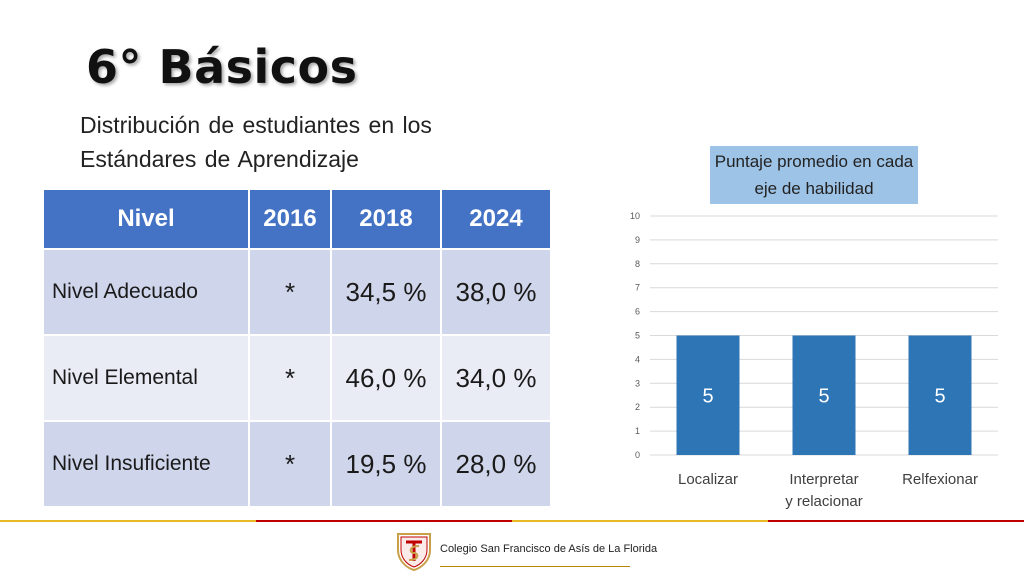 The image size is (1024, 576). Describe the element at coordinates (637, 455) in the screenshot. I see `y-tick-label: 0` at that location.